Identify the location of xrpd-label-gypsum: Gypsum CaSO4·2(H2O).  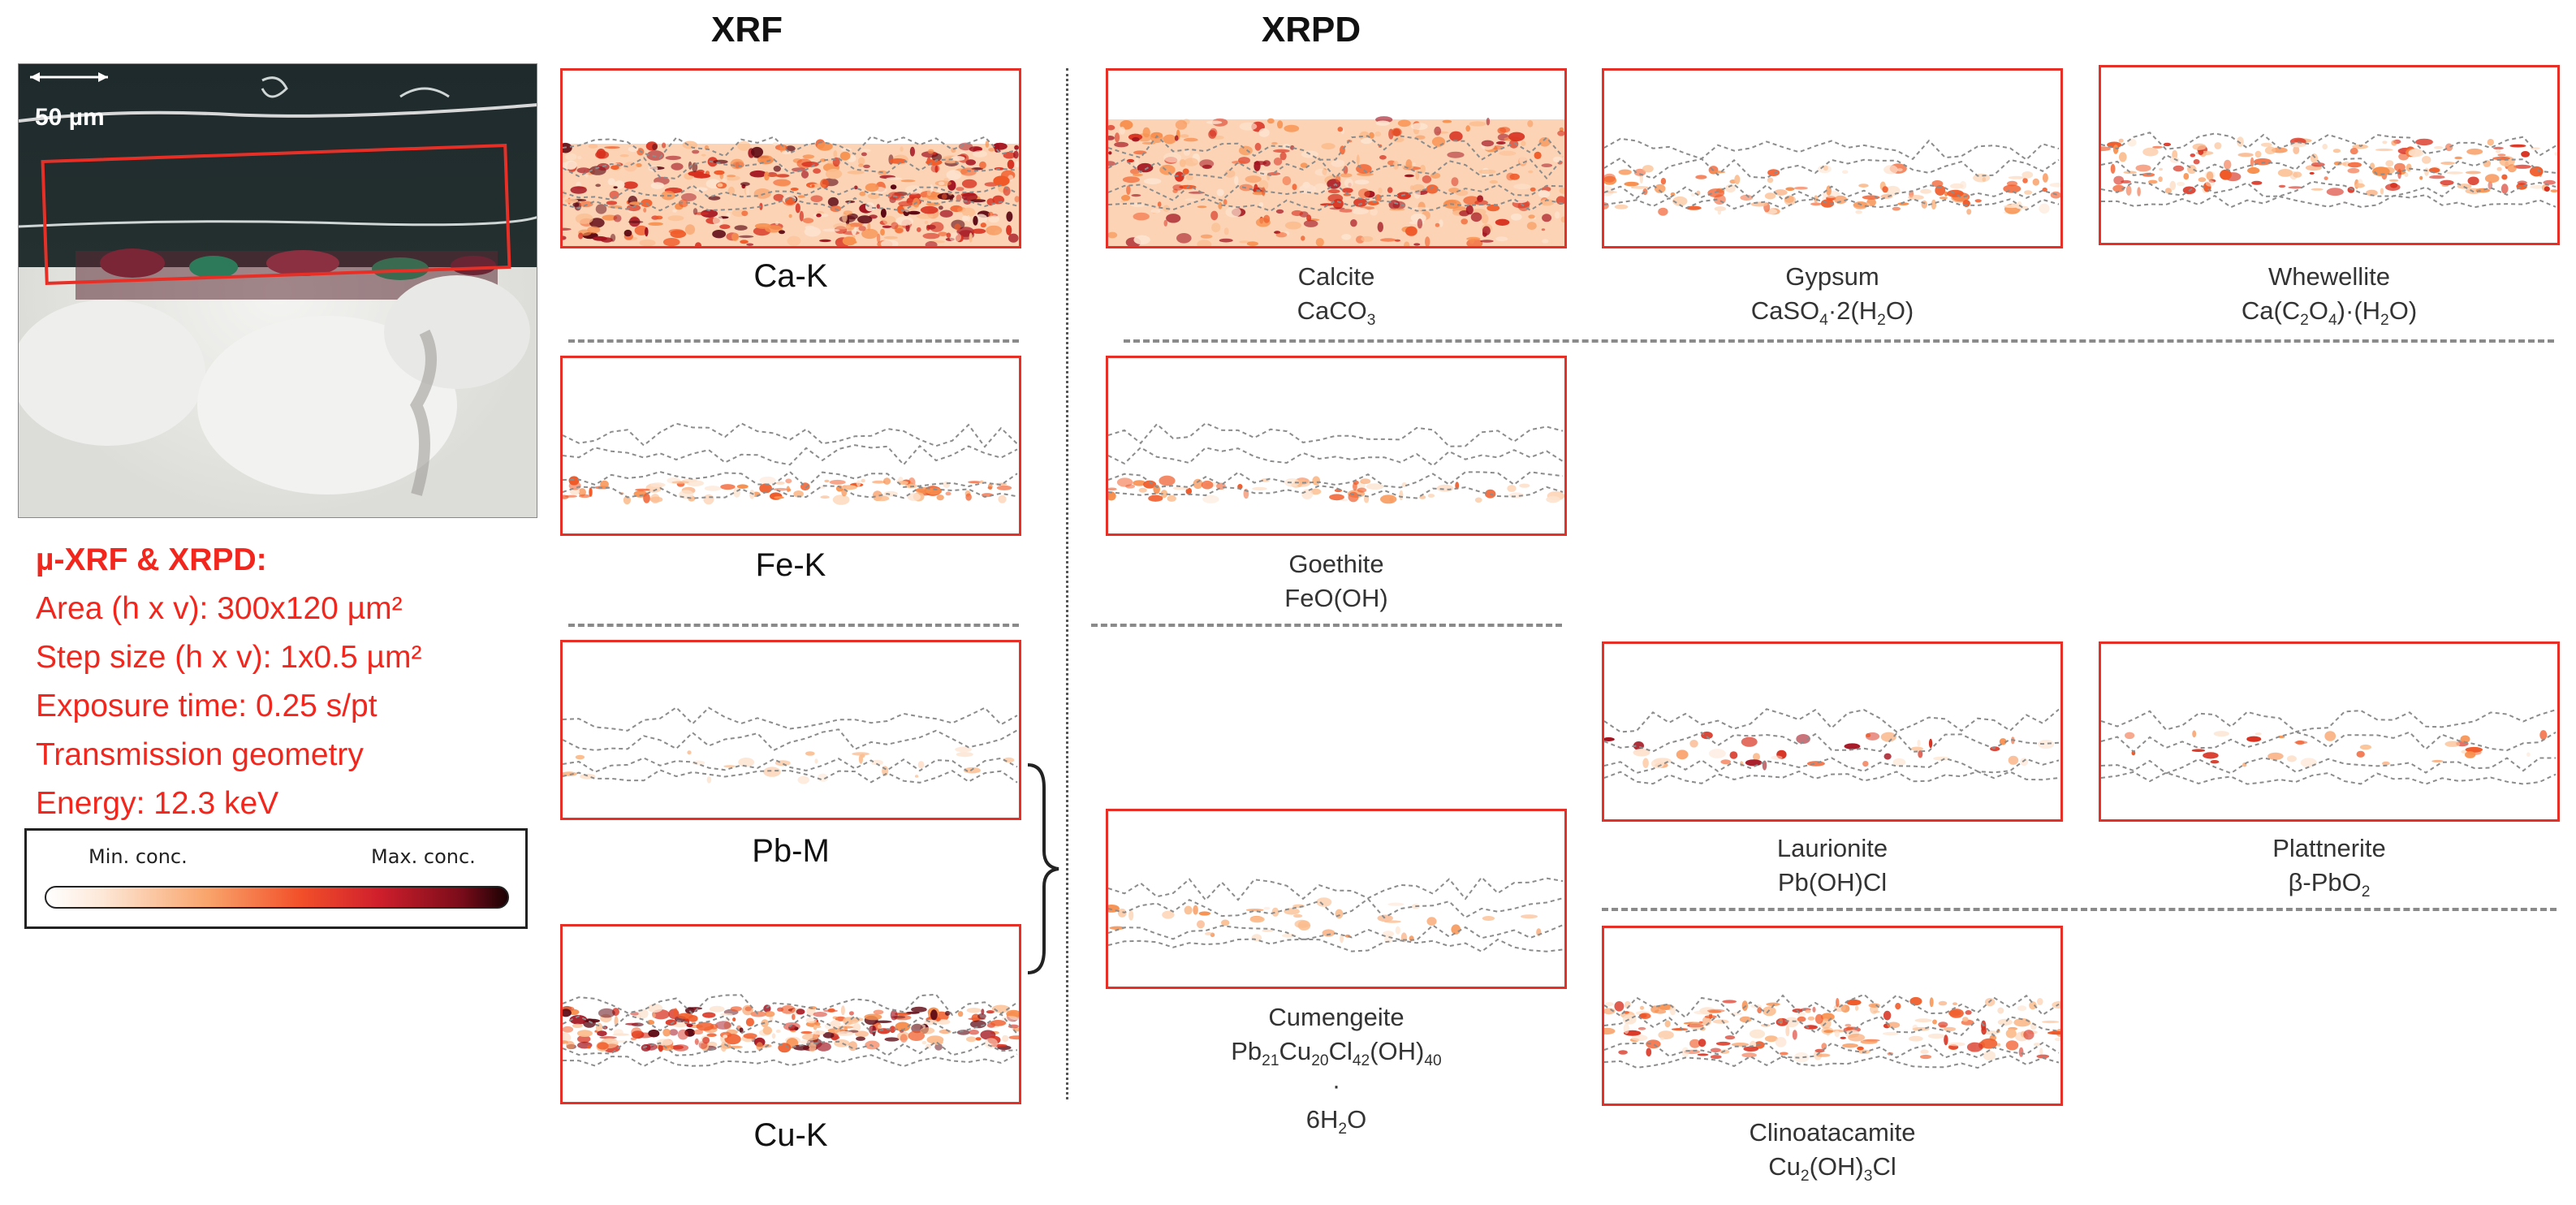
(1833, 294).